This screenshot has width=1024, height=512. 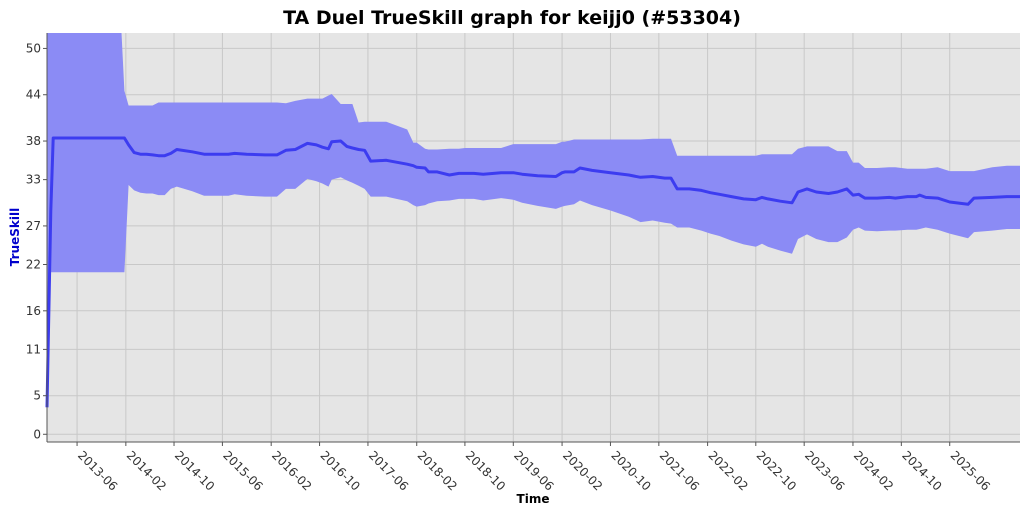 What do you see at coordinates (33, 265) in the screenshot?
I see `y-tick-label: 22` at bounding box center [33, 265].